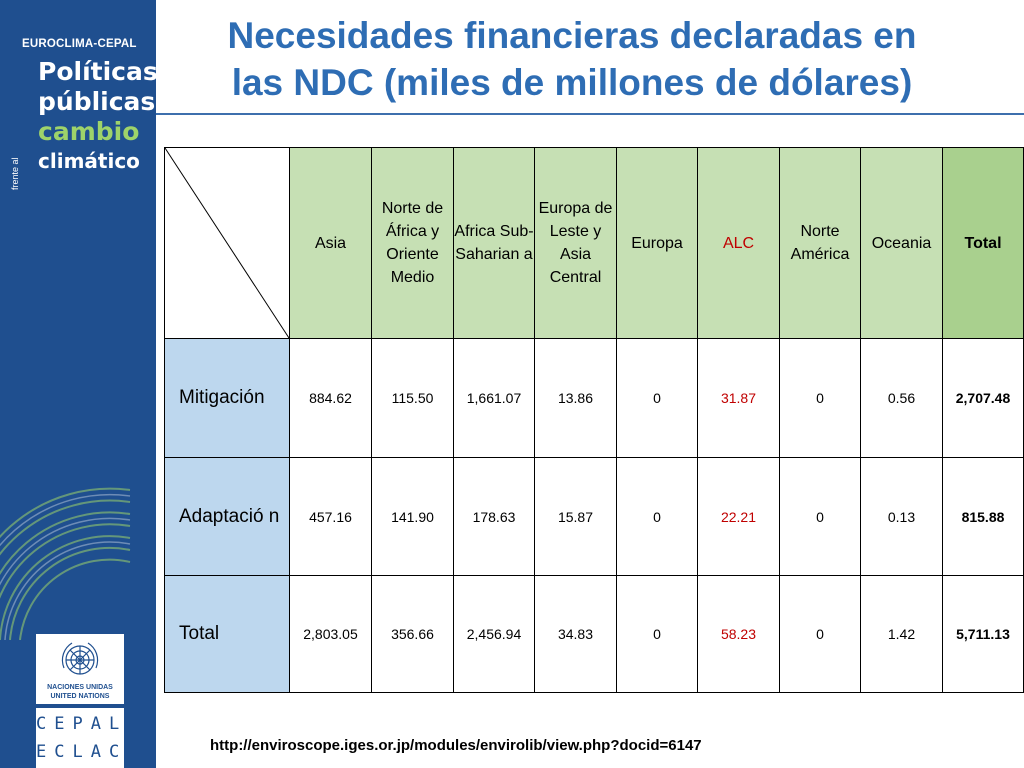 Image resolution: width=1024 pixels, height=768 pixels. Describe the element at coordinates (412, 634) in the screenshot. I see `table-cell: 356.66` at that location.